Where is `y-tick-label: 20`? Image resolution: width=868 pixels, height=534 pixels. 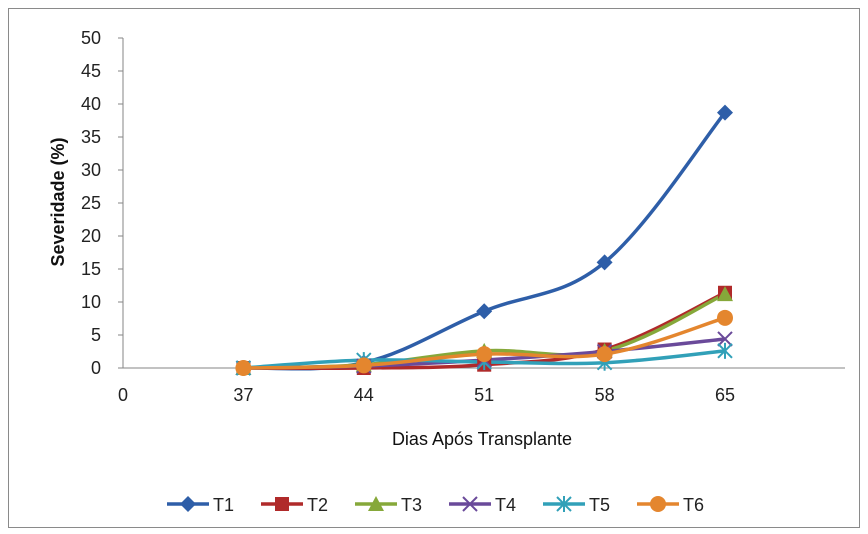 y-tick-label: 20 is located at coordinates (91, 236).